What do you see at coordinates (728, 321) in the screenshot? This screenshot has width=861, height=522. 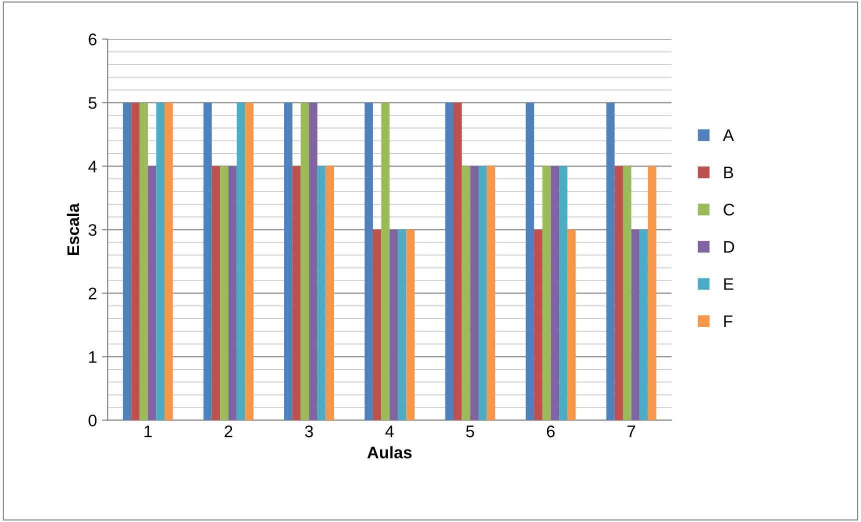 I see `legend-label: F` at bounding box center [728, 321].